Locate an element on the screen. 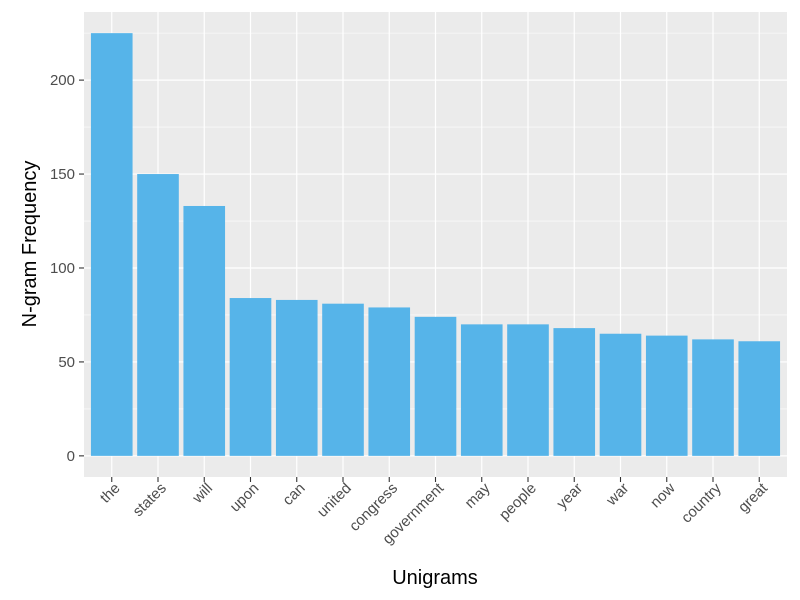  y-axis-ticks: 0 50 100 150 200 is located at coordinates (67, 268).